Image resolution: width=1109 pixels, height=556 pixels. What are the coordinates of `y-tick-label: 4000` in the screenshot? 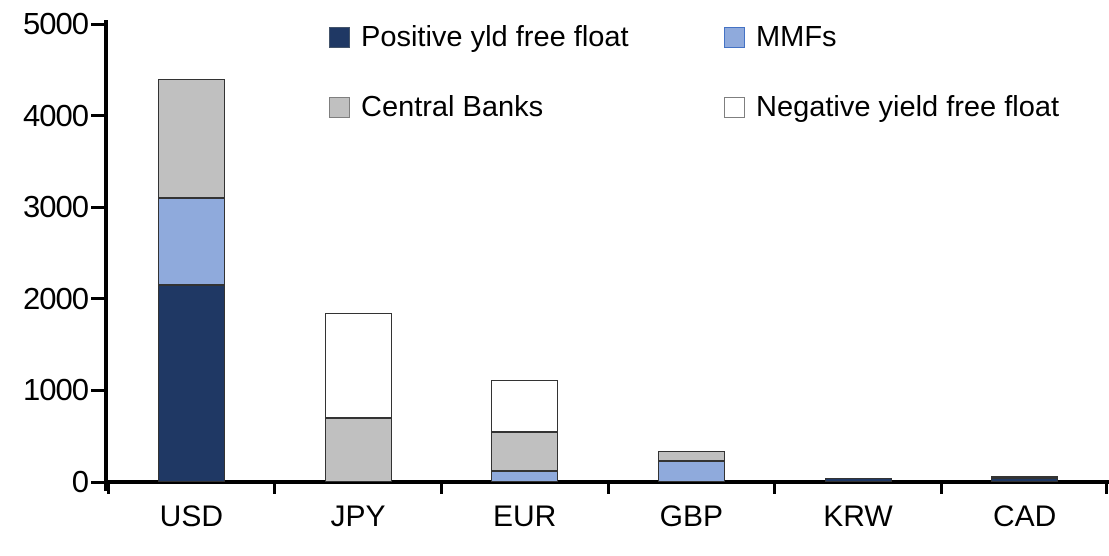 It's located at (56, 115).